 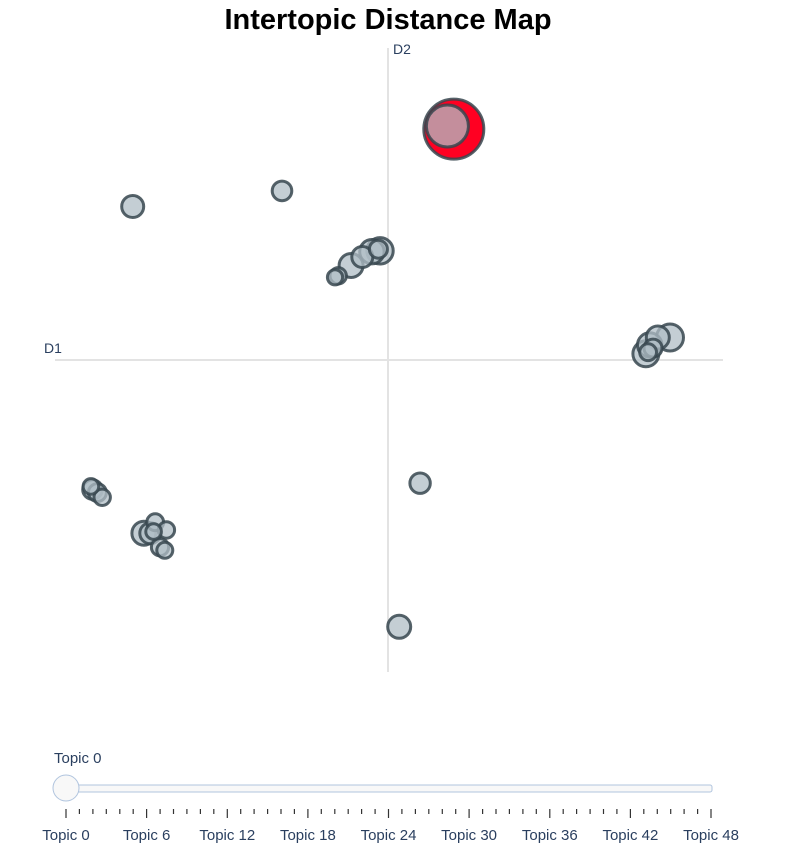 I want to click on y-axis-label: D2, so click(x=402, y=49).